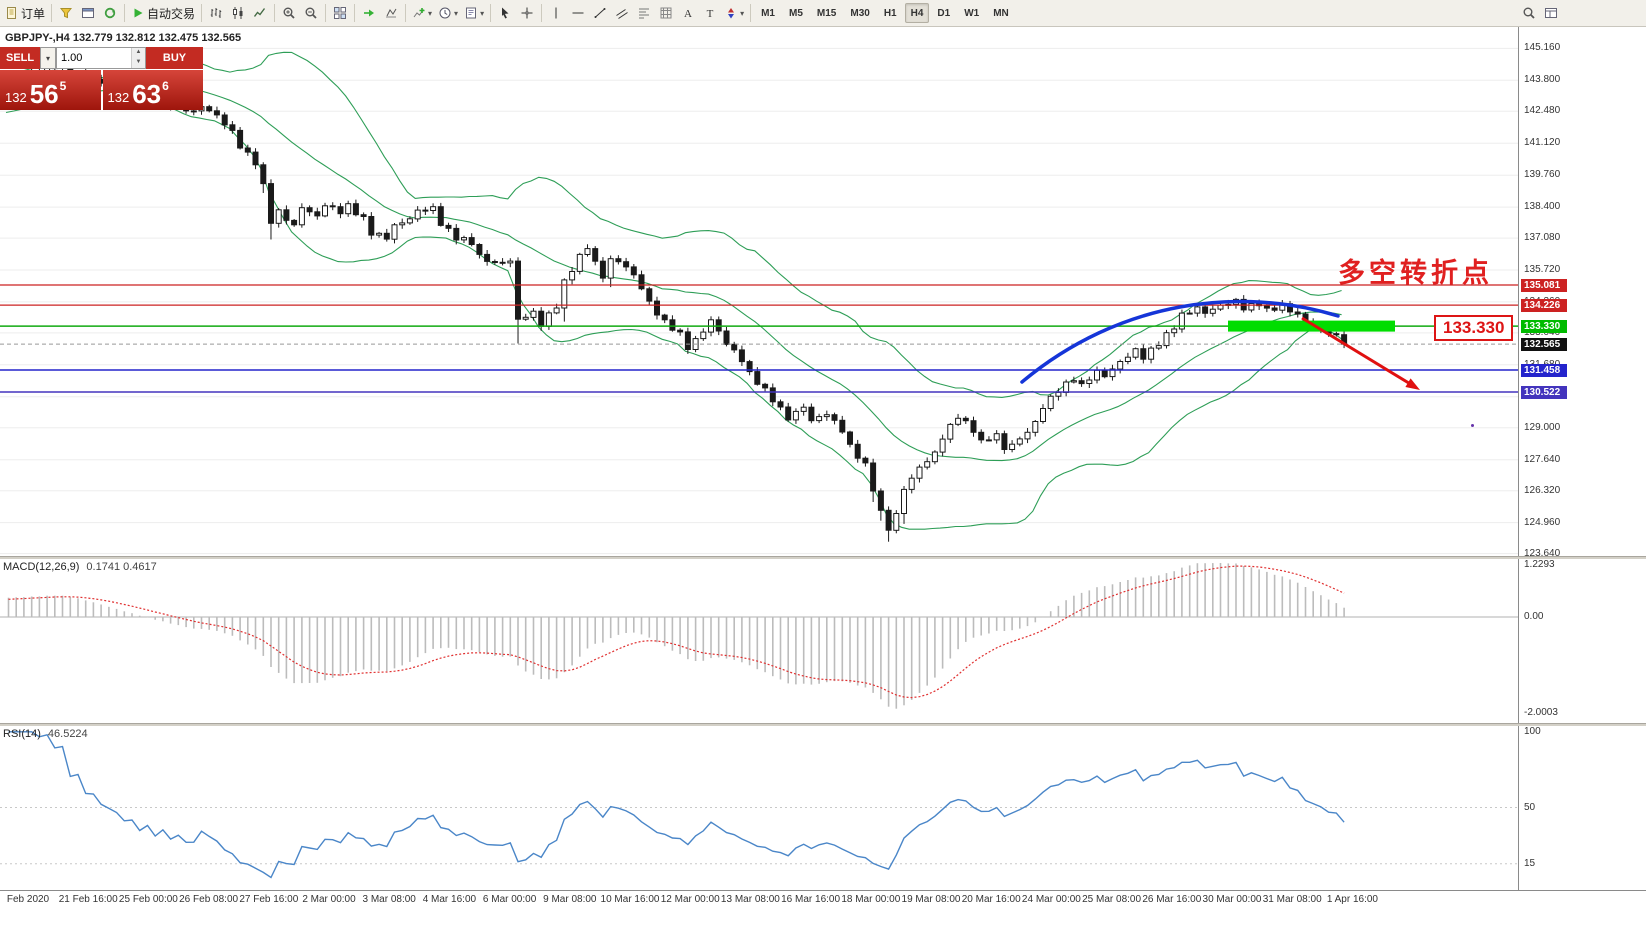 The height and width of the screenshot is (950, 1646). What do you see at coordinates (796, 13) in the screenshot?
I see `timeframe-M5: M5` at bounding box center [796, 13].